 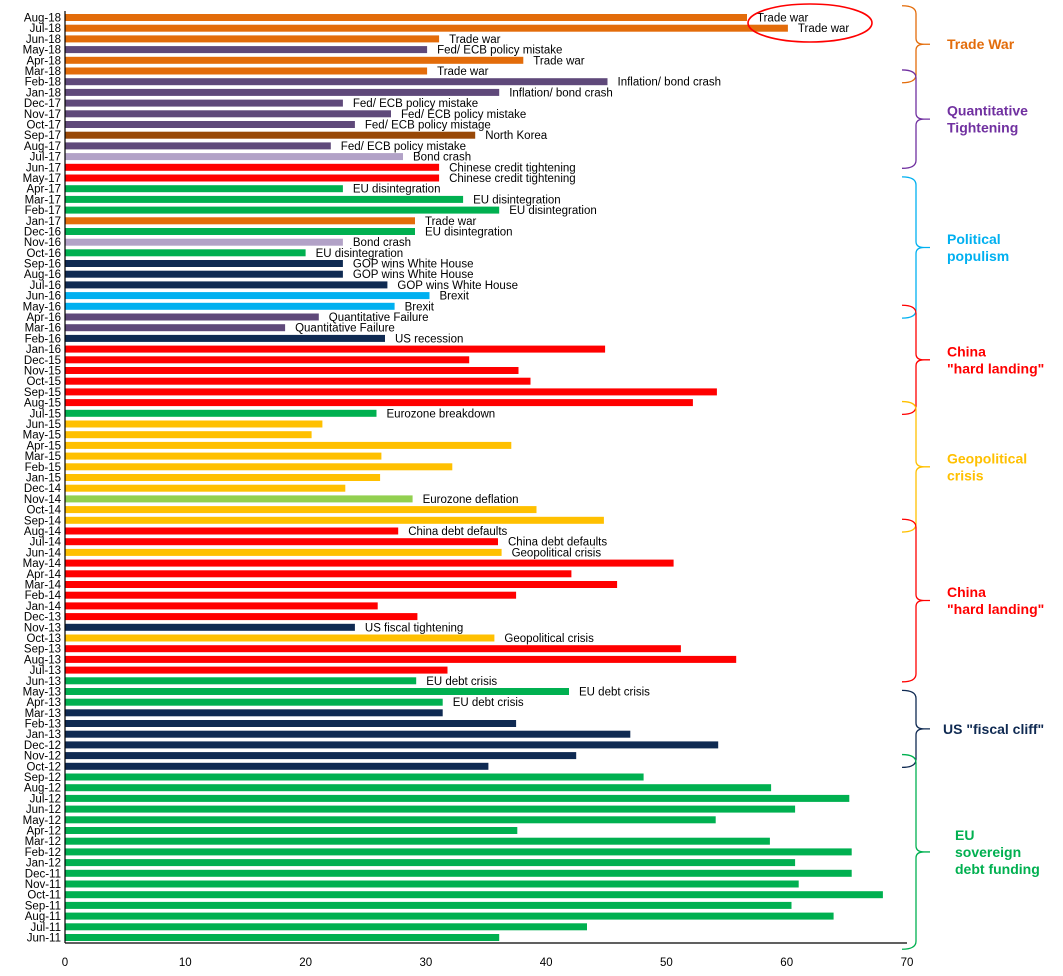 I want to click on y-tick-label: Feb-14, so click(x=43, y=596).